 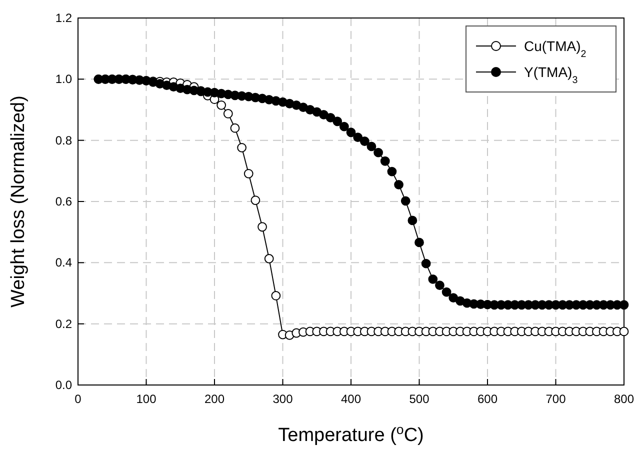 I want to click on x-tick-label: 700, so click(x=556, y=399).